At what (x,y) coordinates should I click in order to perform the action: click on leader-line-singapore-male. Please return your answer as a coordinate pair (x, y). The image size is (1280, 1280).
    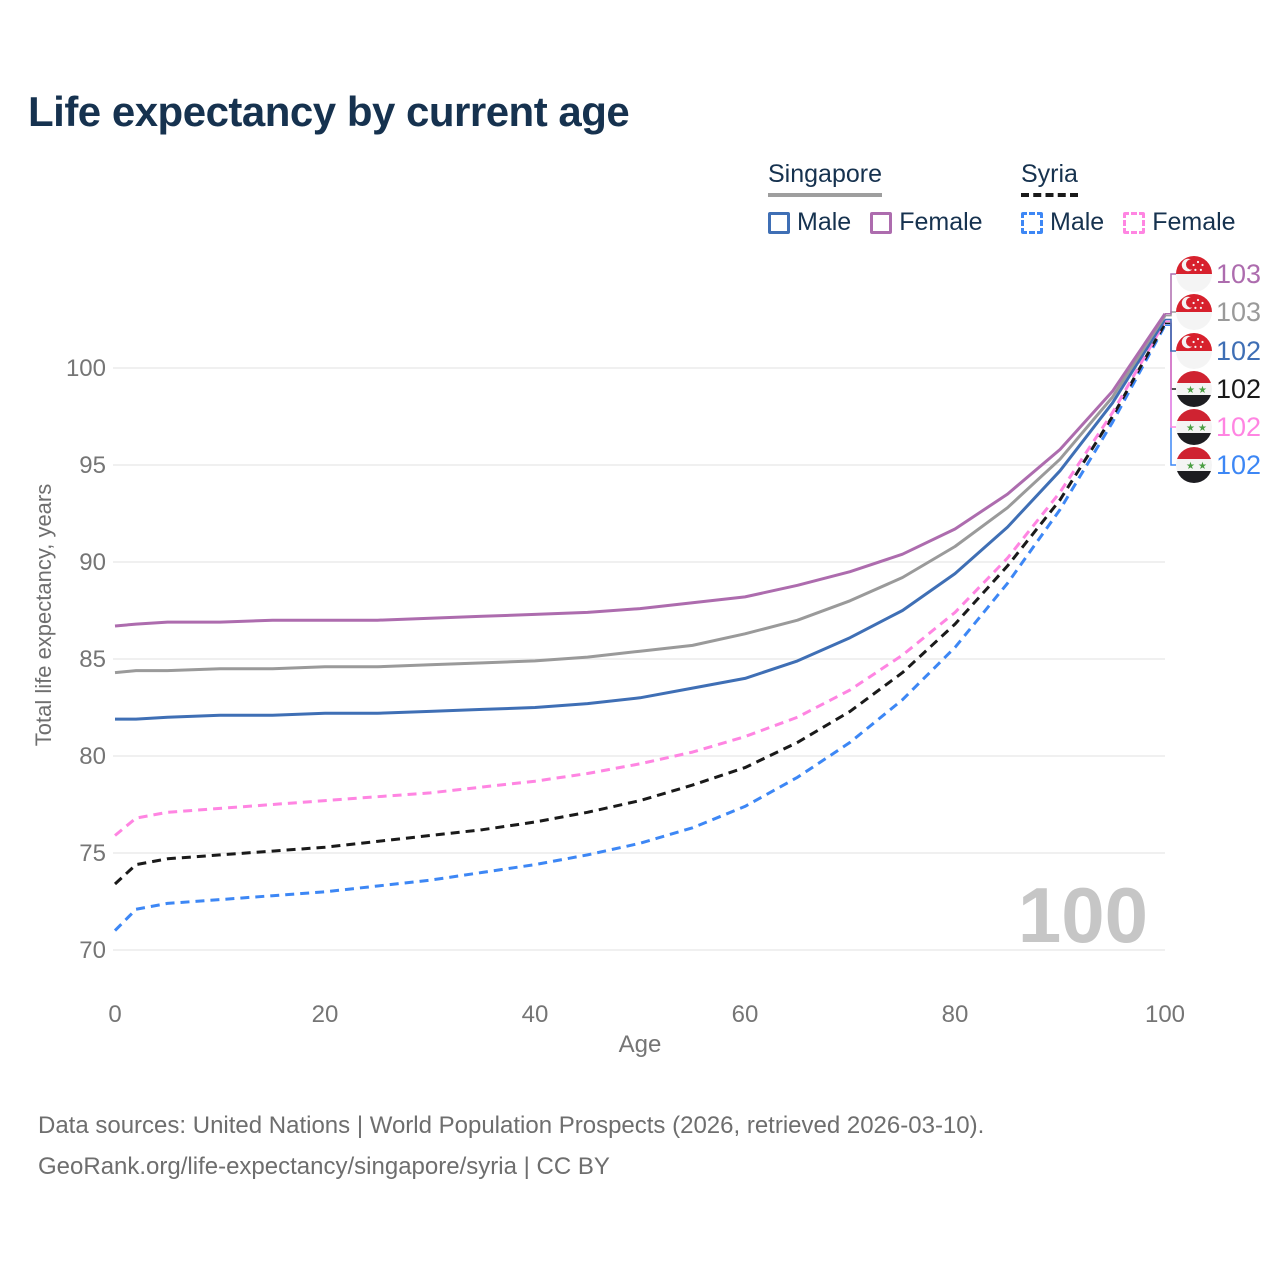
    Looking at the image, I should click on (1170, 335).